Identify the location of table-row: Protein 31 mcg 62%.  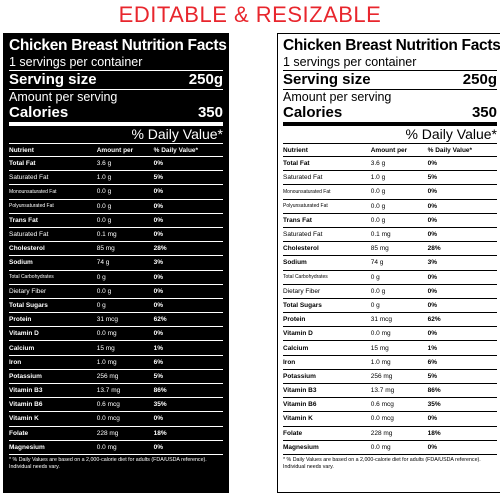
(116, 320).